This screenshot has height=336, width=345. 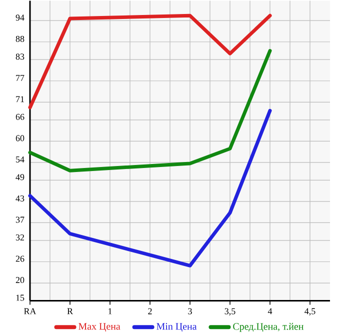 I want to click on y-tick-label: 71, so click(x=20, y=99).